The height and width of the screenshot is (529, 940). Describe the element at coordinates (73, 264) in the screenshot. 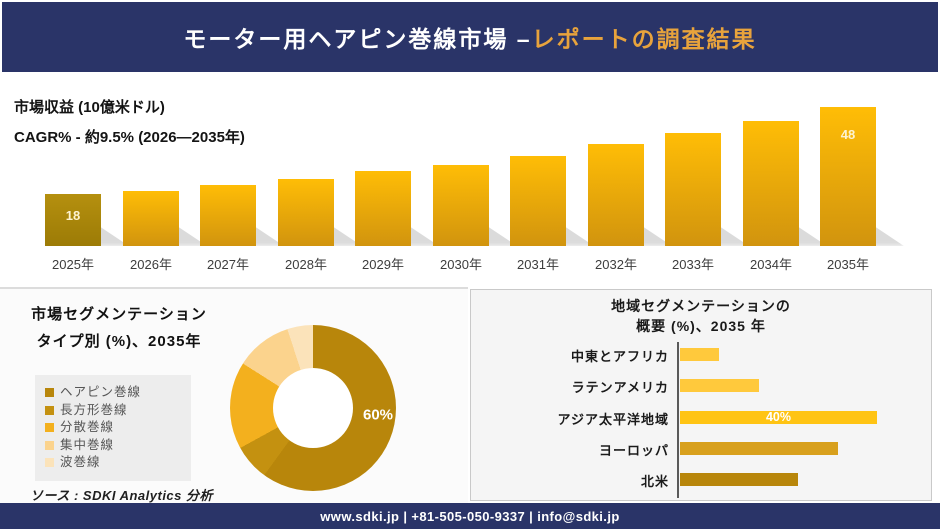

I see `x-axis-tick-label: 2025年` at that location.